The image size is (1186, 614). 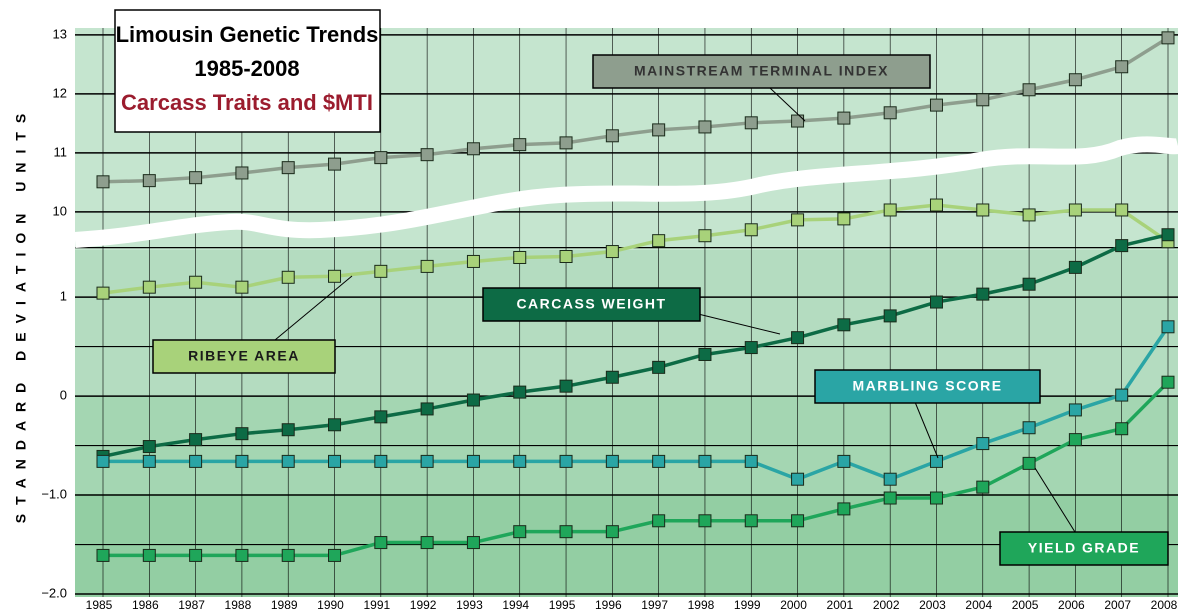 I want to click on y-tick-label: −2.0, so click(x=54, y=592).